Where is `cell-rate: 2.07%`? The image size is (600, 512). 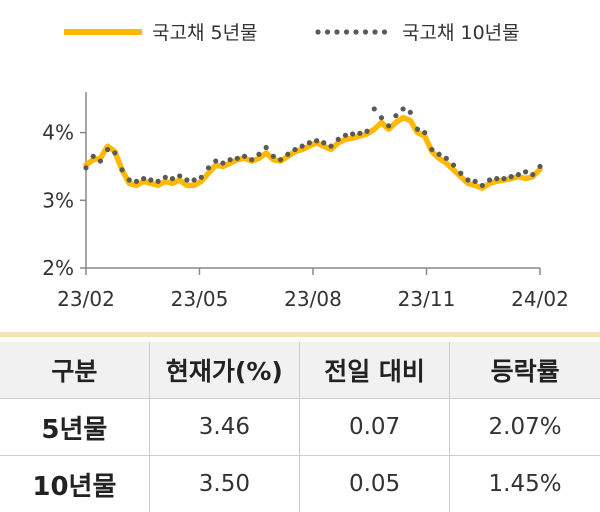 cell-rate: 2.07% is located at coordinates (525, 427).